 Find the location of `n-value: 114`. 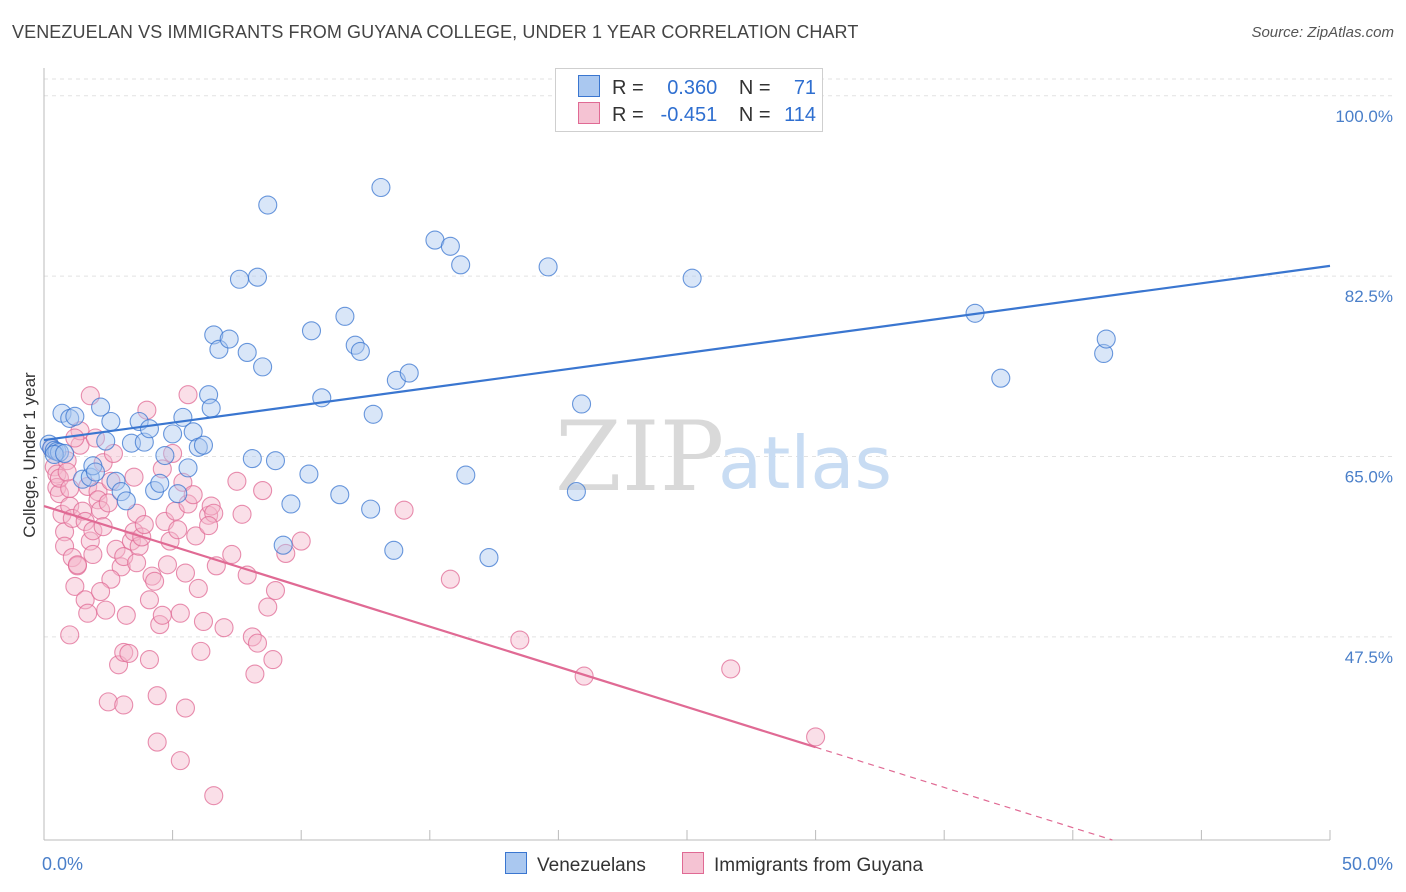

n-value: 114 is located at coordinates (800, 115).